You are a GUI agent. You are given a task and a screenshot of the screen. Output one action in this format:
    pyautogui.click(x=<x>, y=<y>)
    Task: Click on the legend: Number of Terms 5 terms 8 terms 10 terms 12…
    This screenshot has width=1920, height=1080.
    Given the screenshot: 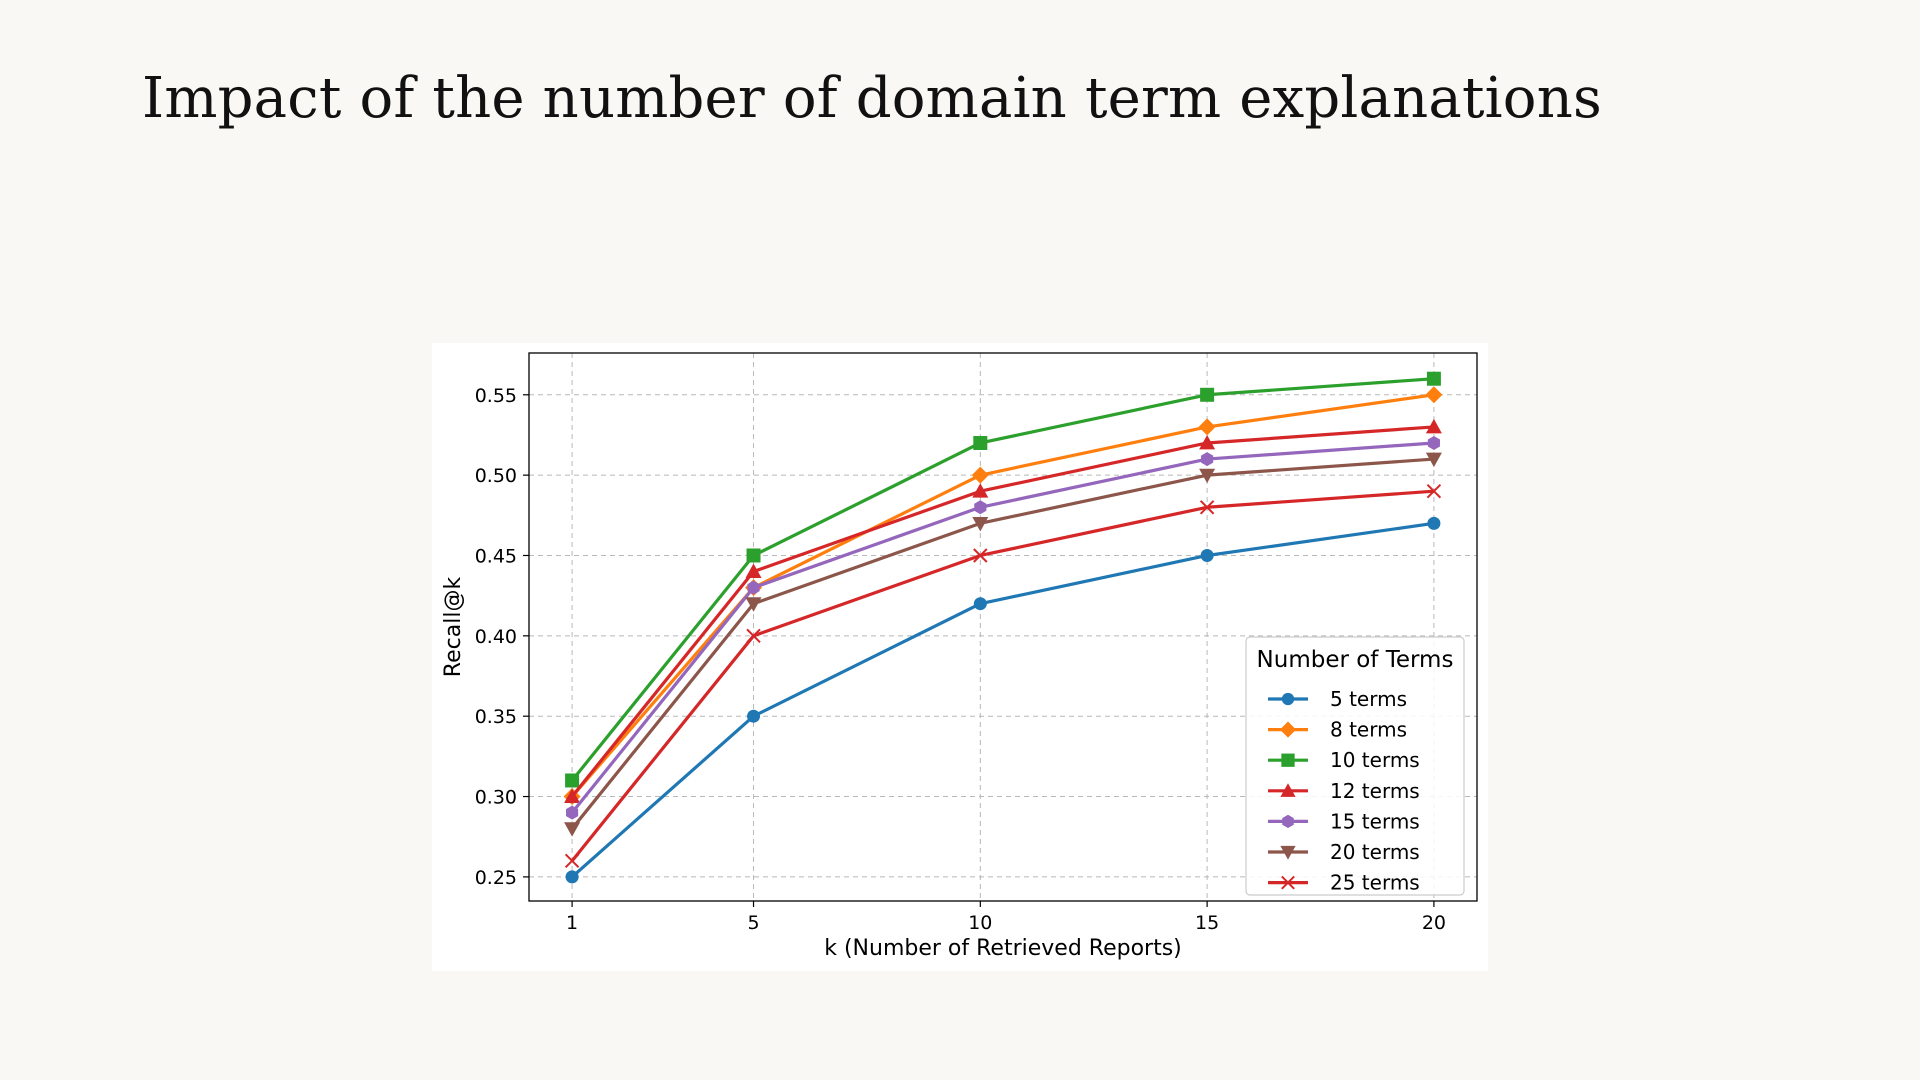 What is the action you would take?
    pyautogui.click(x=1355, y=766)
    